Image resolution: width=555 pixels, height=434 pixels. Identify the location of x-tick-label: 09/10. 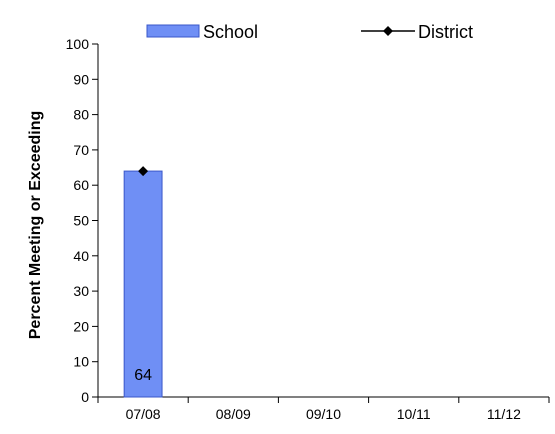
(323, 414).